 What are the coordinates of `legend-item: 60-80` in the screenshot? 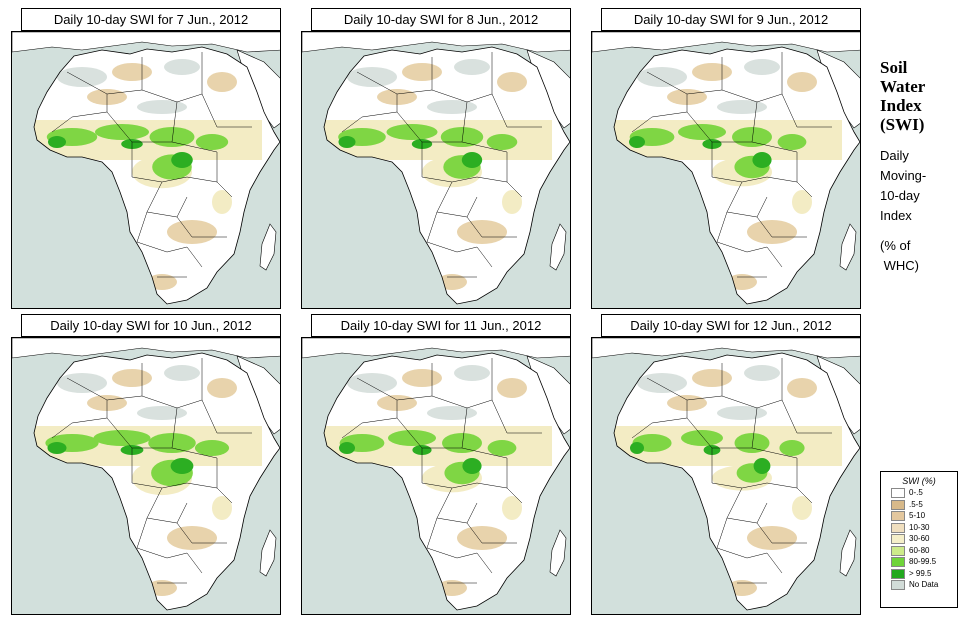 It's located at (919, 551).